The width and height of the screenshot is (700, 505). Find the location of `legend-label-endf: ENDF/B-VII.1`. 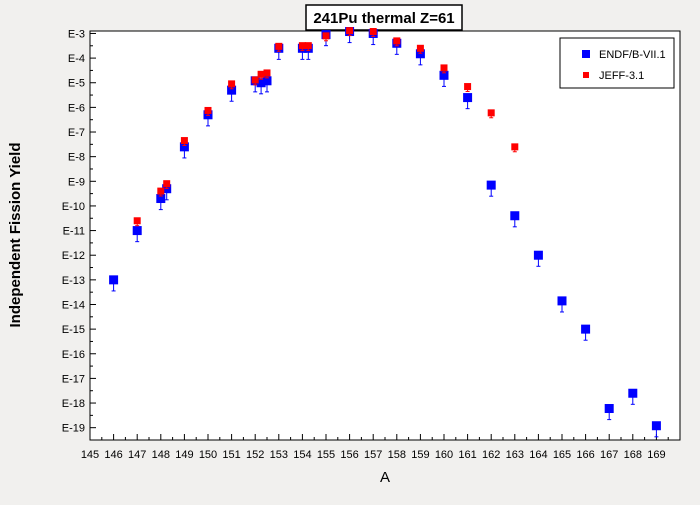

legend-label-endf: ENDF/B-VII.1 is located at coordinates (632, 55).